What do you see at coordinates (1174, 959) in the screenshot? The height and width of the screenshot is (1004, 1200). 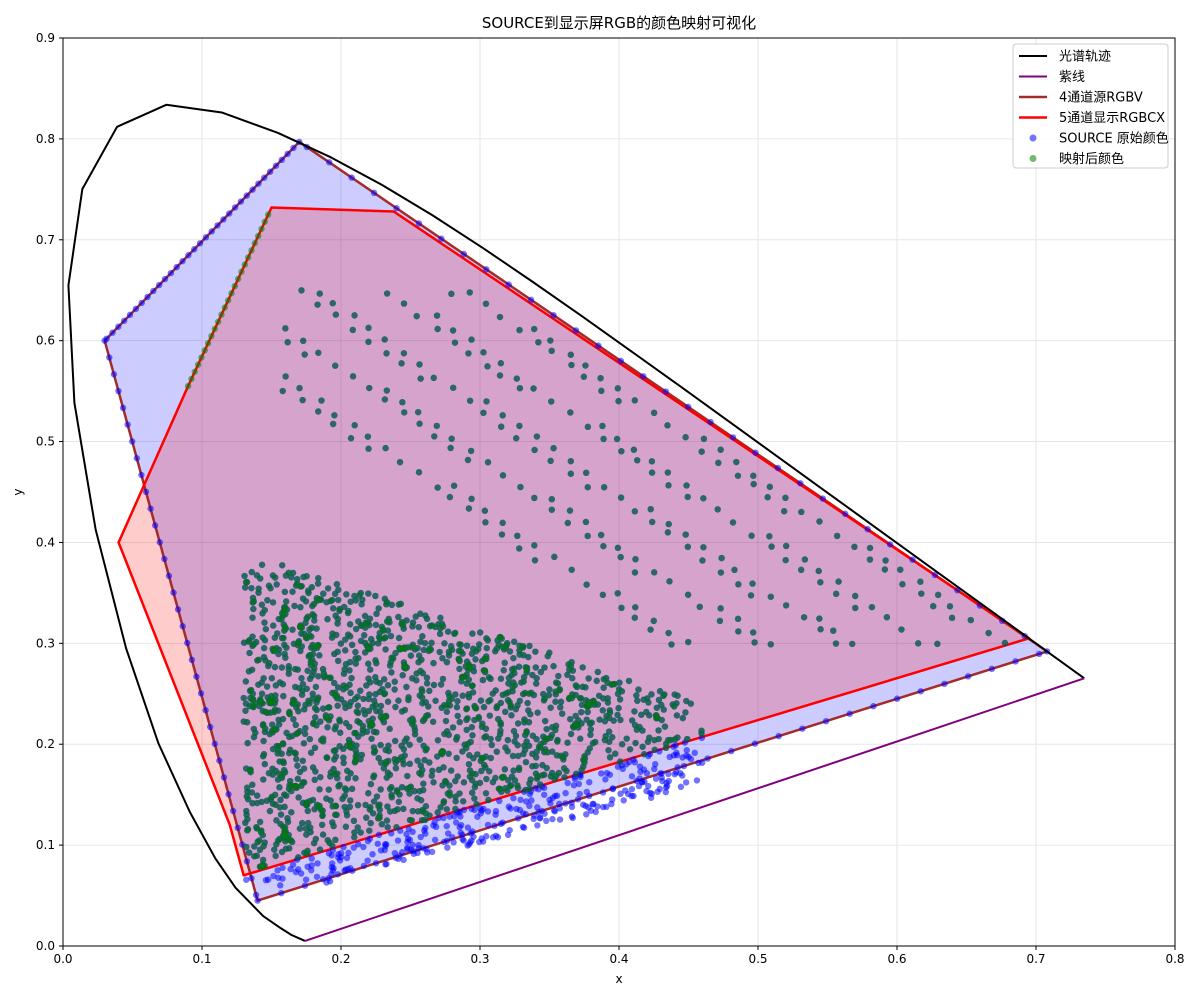 I see `x-tick-label: 0.8` at bounding box center [1174, 959].